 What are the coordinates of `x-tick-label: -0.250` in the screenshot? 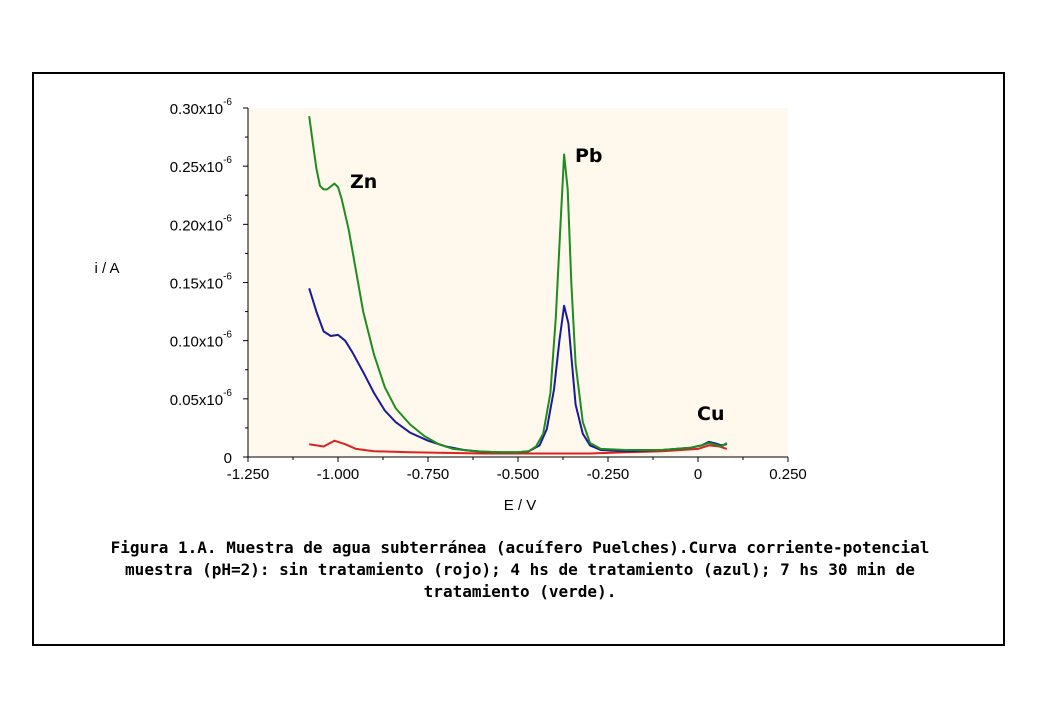 It's located at (608, 474).